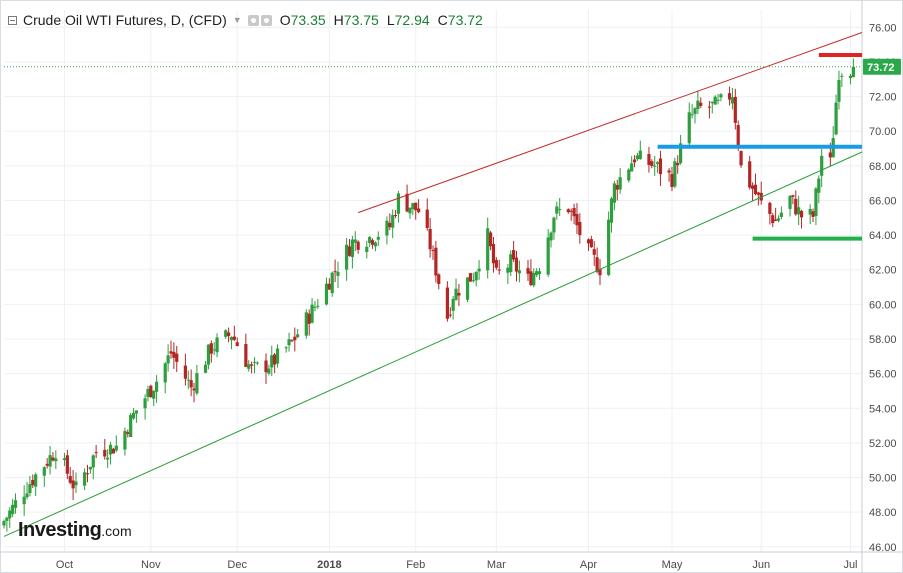  I want to click on ohlc-close-label: C, so click(442, 20).